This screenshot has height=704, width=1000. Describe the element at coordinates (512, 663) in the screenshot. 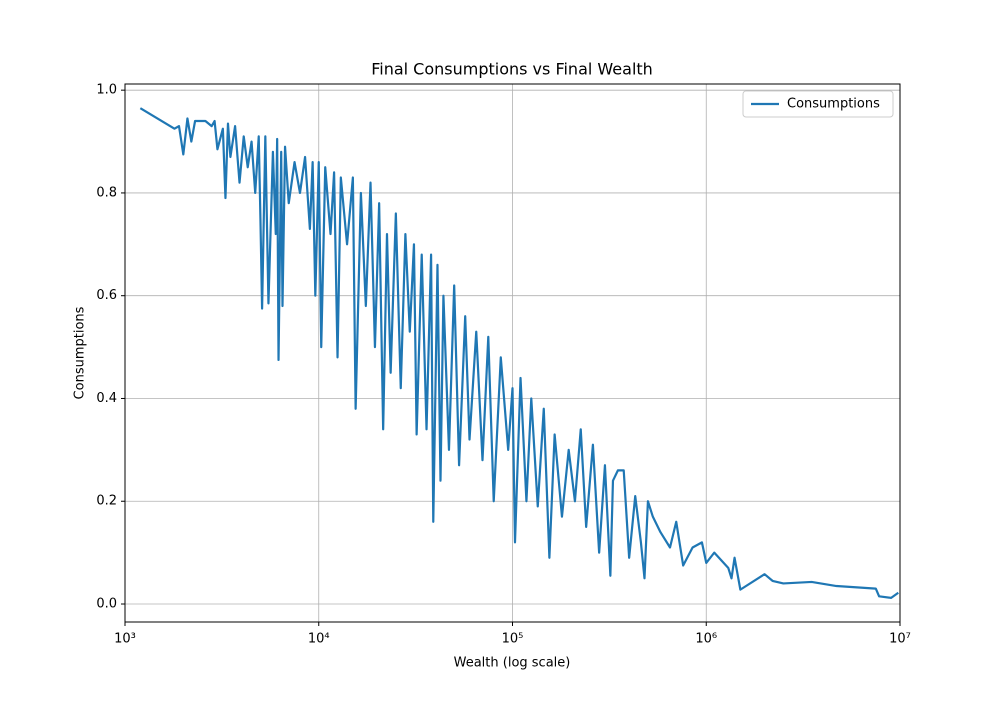

I see `x-axis-label: Wealth (log scale)` at that location.